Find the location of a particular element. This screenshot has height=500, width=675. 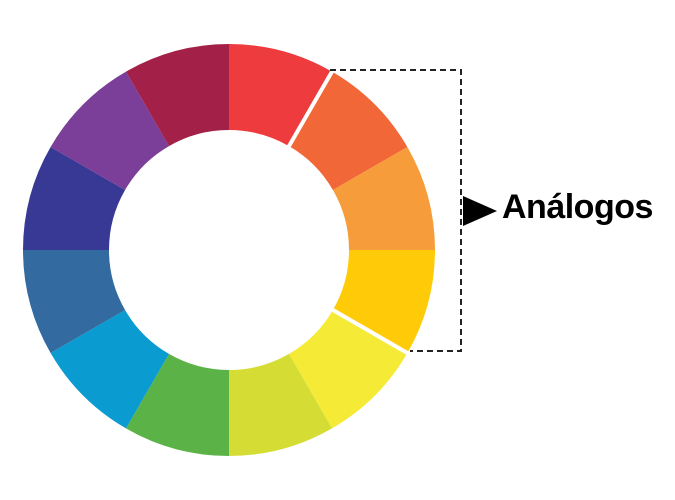

segment-orange is located at coordinates (383, 198).